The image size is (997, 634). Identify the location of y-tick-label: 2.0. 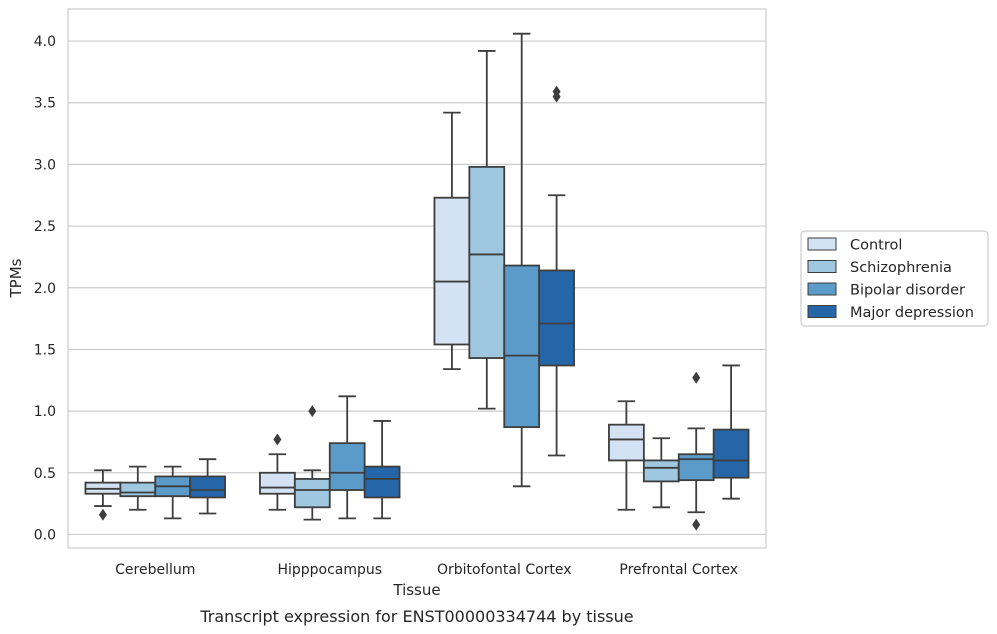
(45, 289).